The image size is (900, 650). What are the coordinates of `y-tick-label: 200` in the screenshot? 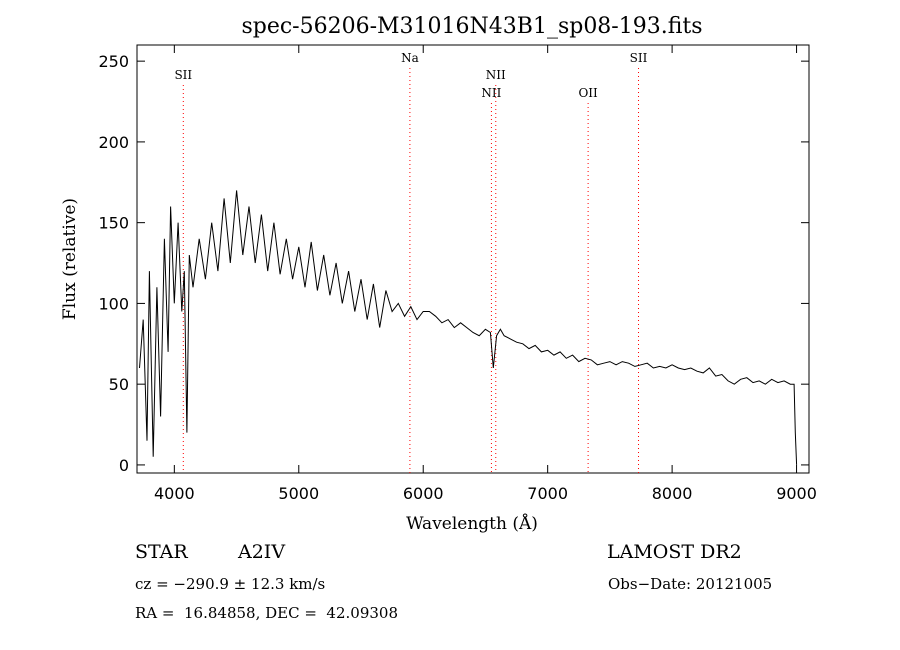 It's located at (113, 142).